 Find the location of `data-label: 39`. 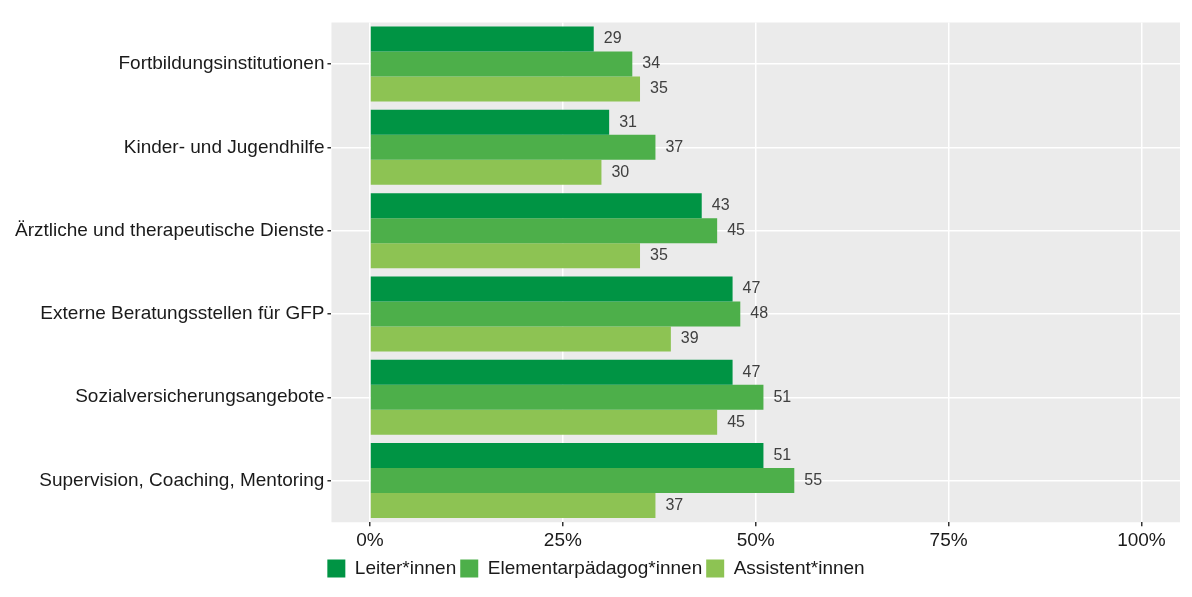

data-label: 39 is located at coordinates (689, 338).